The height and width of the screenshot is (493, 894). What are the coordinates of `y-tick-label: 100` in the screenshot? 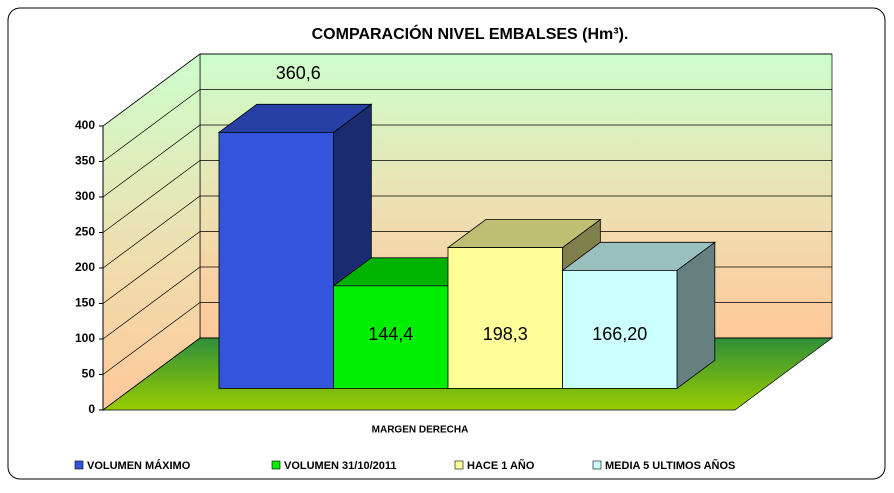 It's located at (85, 338).